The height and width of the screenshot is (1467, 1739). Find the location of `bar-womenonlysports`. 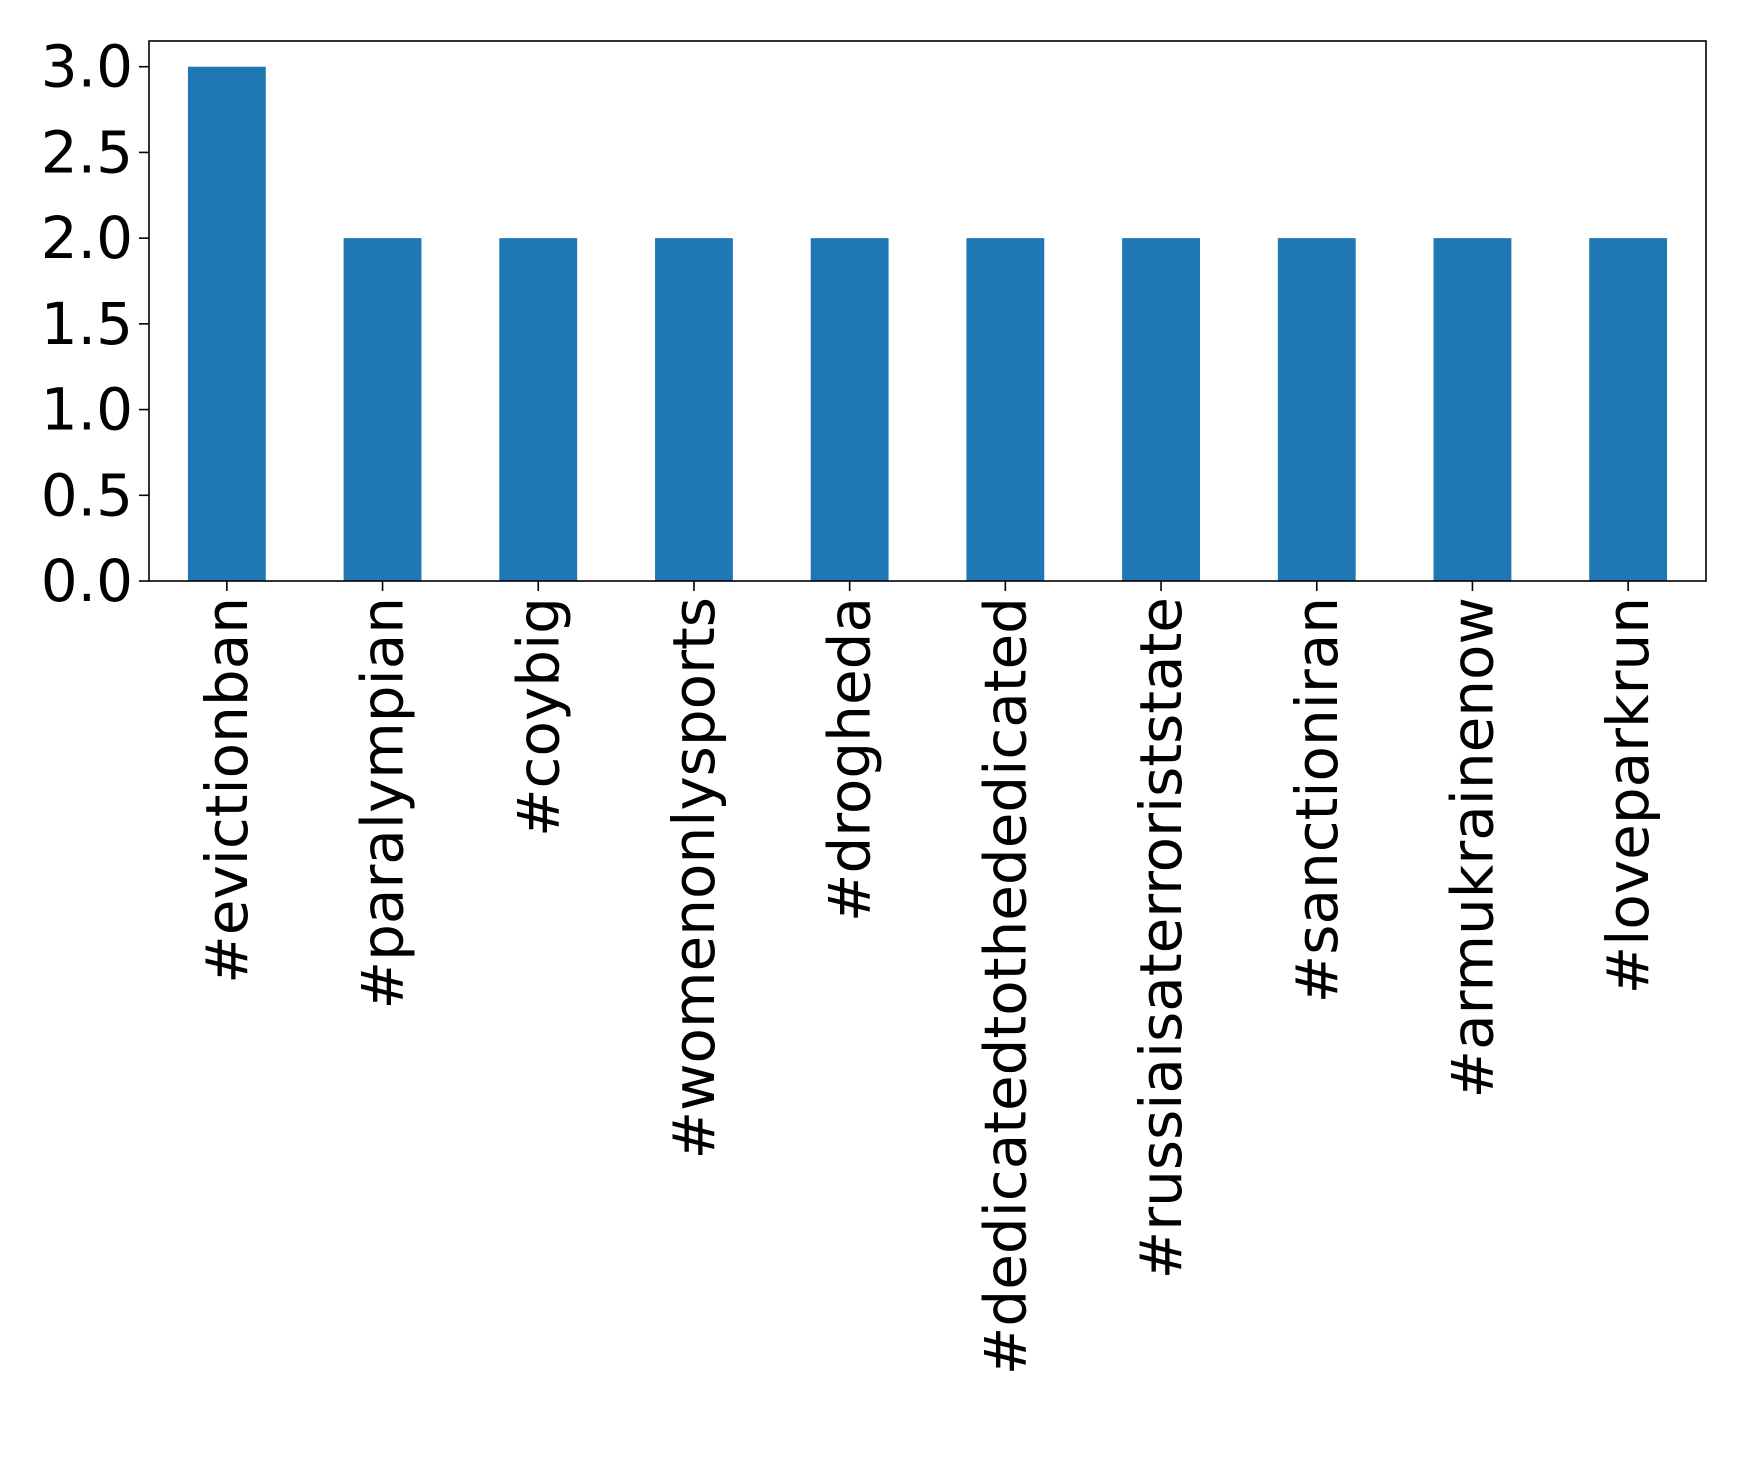

bar-womenonlysports is located at coordinates (694, 409).